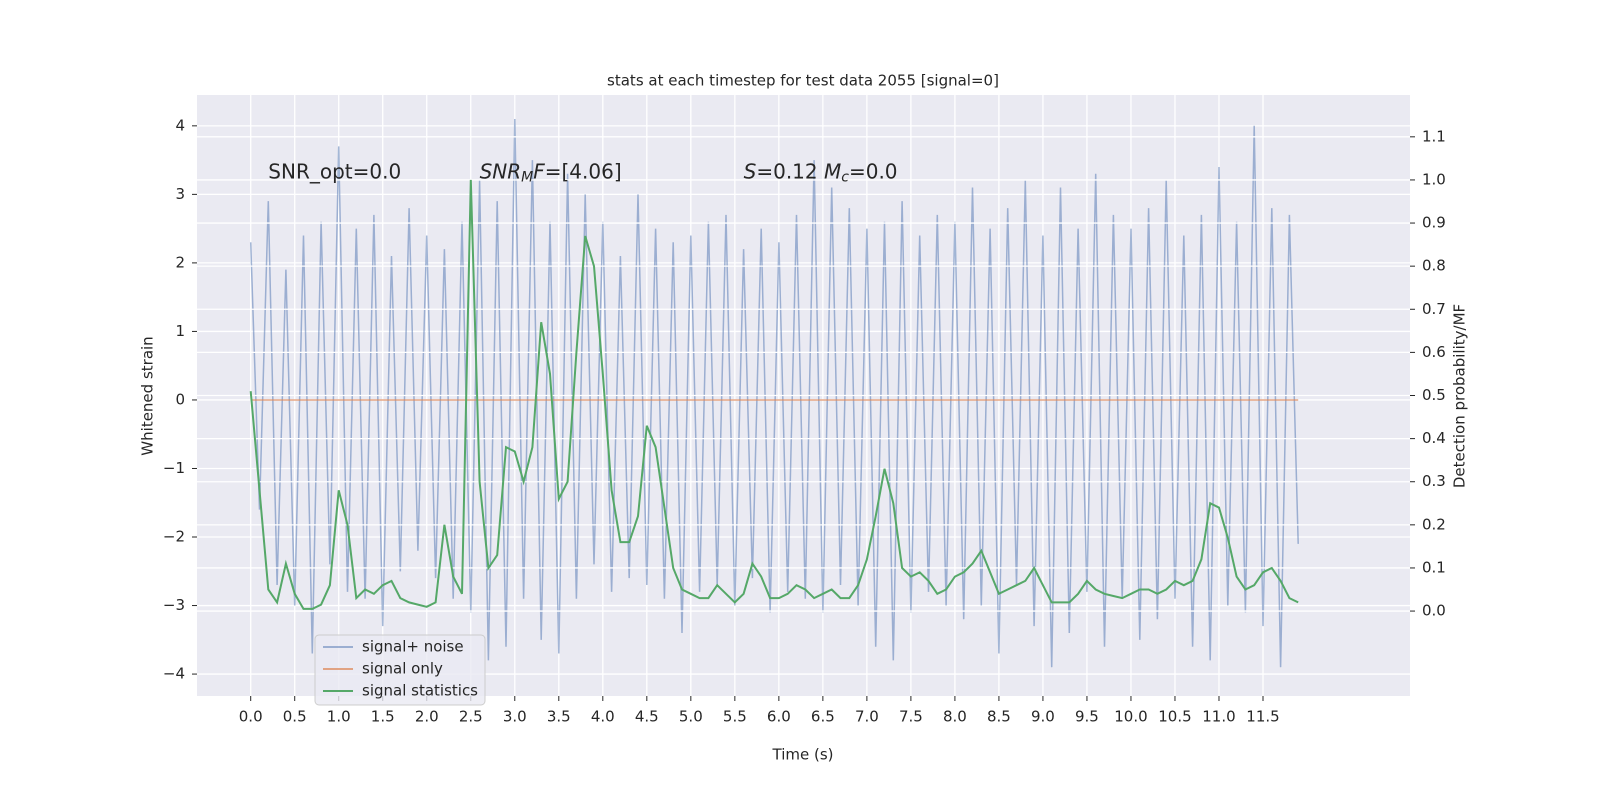  Describe the element at coordinates (295, 717) in the screenshot. I see `x-tick-label: 0.5` at that location.